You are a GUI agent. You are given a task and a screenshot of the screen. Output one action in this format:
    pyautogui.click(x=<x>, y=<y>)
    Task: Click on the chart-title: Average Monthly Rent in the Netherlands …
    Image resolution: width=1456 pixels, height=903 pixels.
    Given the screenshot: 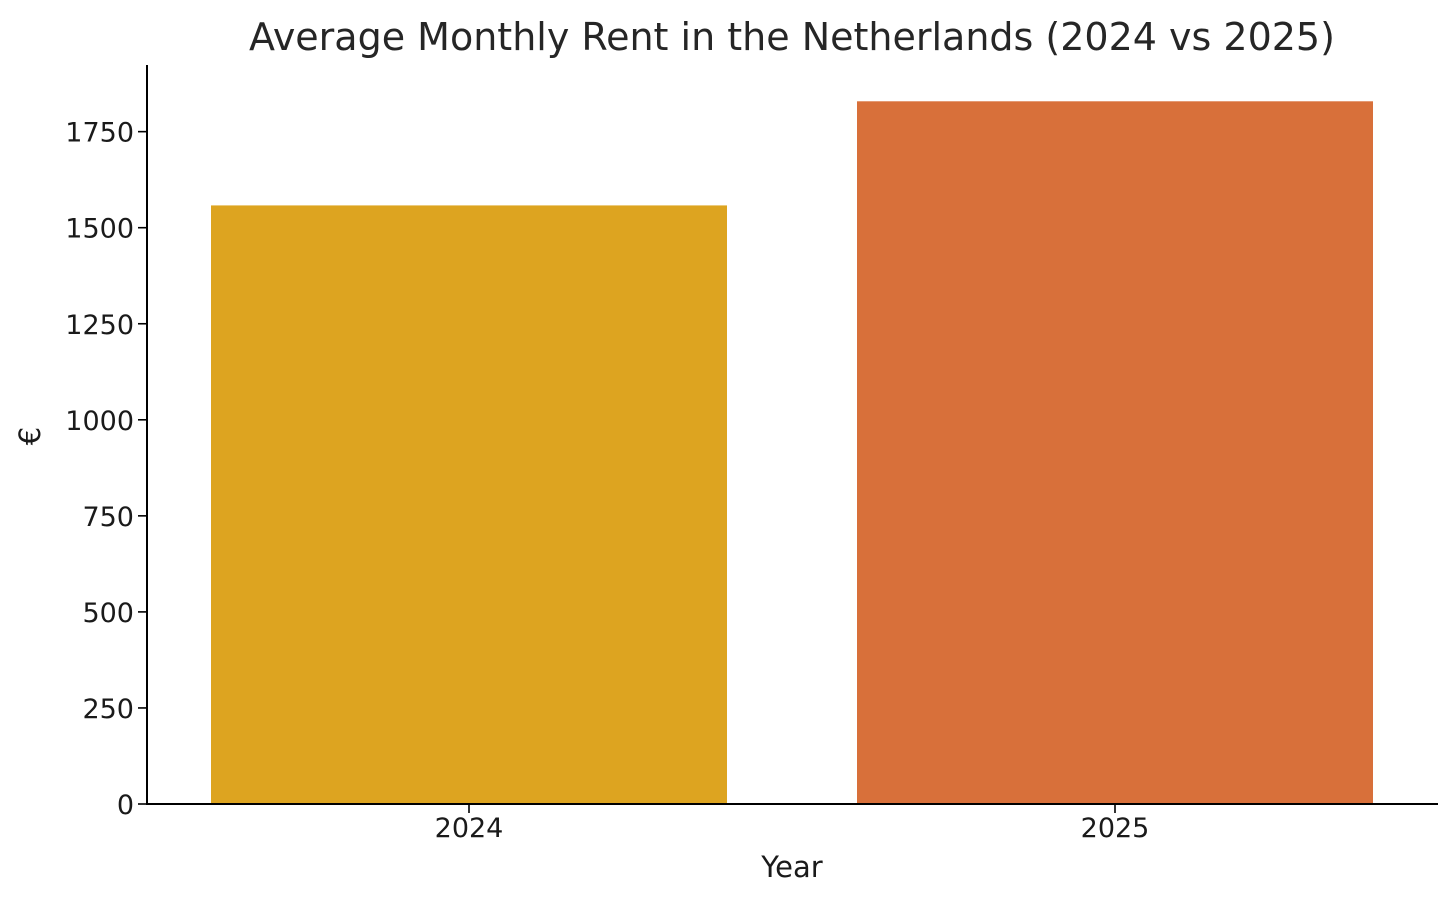 What is the action you would take?
    pyautogui.click(x=792, y=37)
    